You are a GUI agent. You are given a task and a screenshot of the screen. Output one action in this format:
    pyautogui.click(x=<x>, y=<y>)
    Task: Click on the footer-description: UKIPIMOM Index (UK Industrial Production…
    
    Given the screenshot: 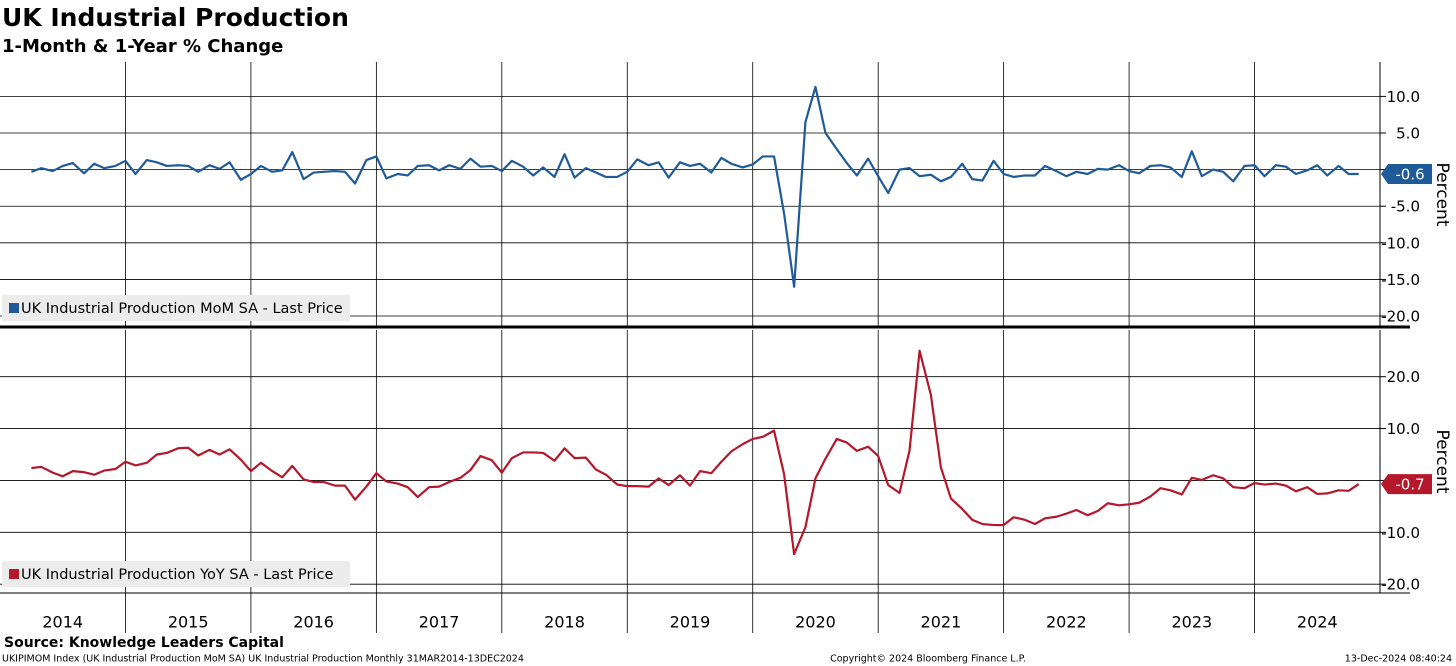 What is the action you would take?
    pyautogui.click(x=263, y=659)
    